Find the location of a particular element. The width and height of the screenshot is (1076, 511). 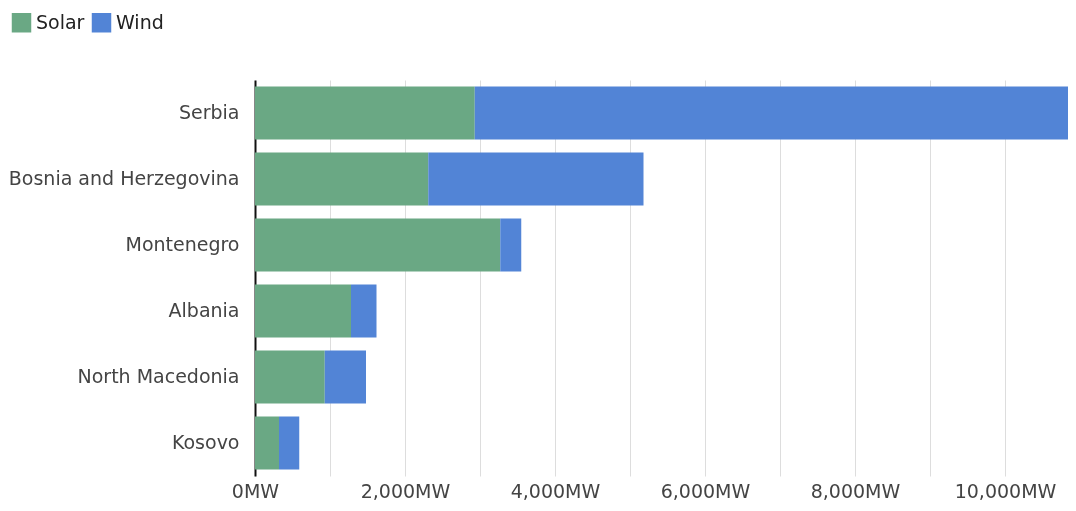

y-tick-label: Albania is located at coordinates (204, 310).